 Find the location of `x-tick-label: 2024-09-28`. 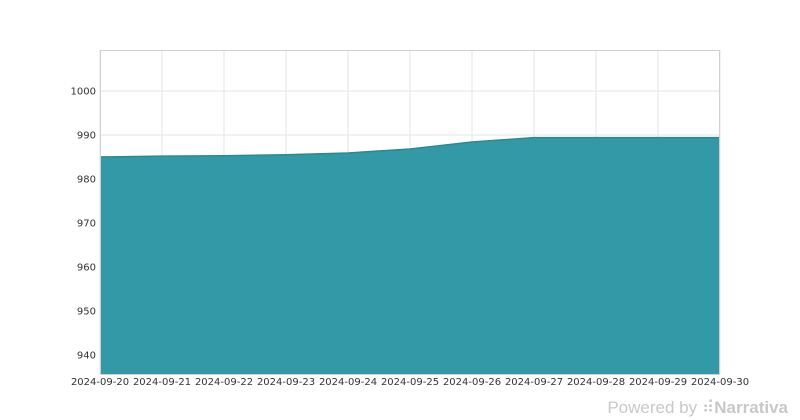

x-tick-label: 2024-09-28 is located at coordinates (596, 382).